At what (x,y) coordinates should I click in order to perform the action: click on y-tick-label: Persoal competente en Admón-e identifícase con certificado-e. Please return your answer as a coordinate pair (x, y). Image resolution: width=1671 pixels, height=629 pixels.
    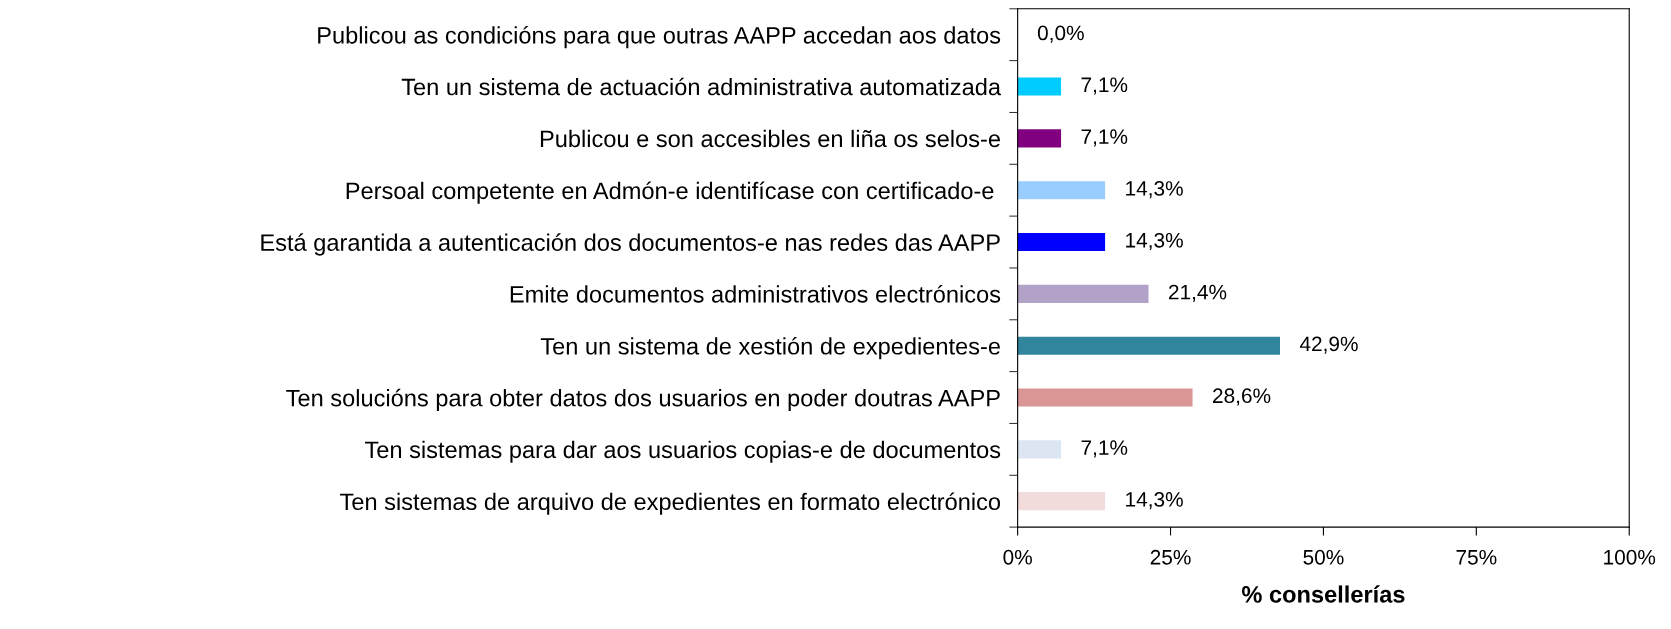
    Looking at the image, I should click on (670, 192).